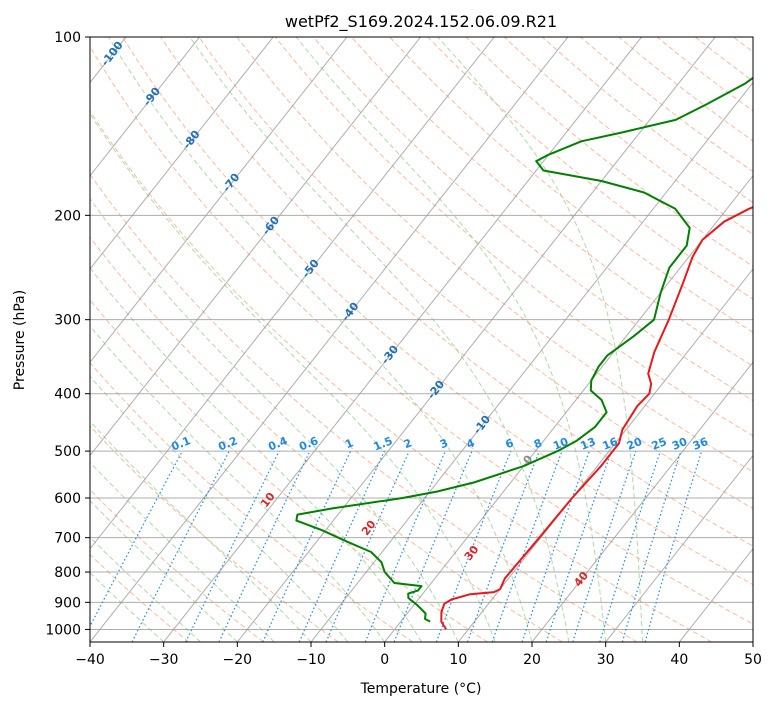 The width and height of the screenshot is (775, 708). What do you see at coordinates (67, 334) in the screenshot?
I see `y-axis-ticks: 100 200 300 400 500 600 700 800 900 1000` at bounding box center [67, 334].